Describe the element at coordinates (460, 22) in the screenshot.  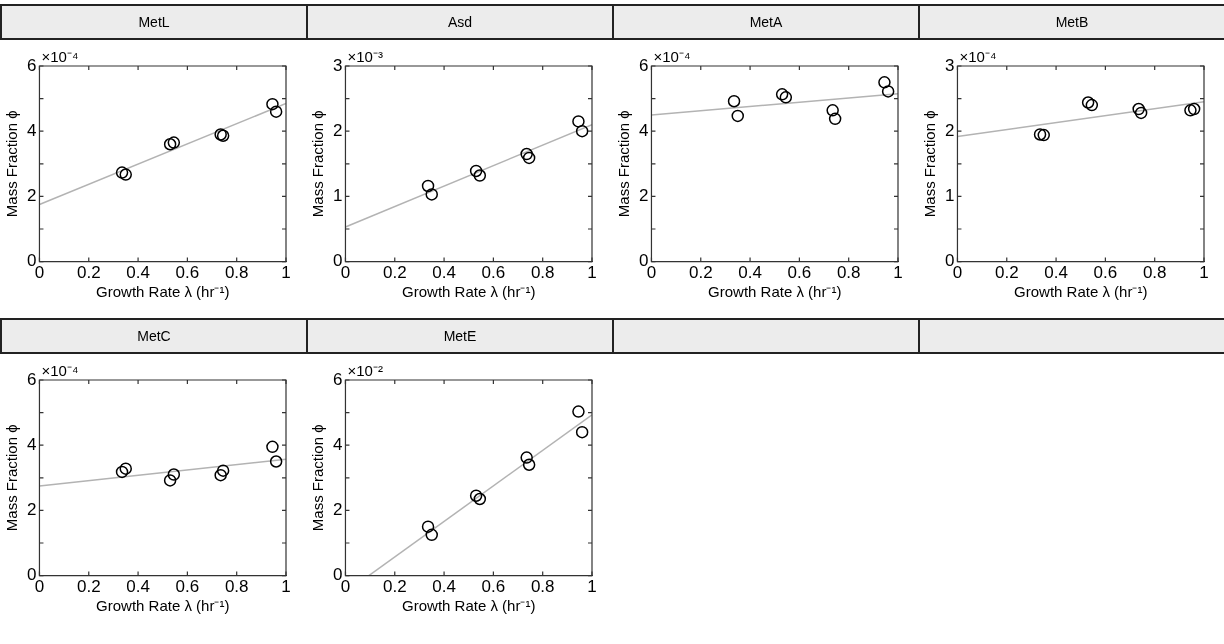
I see `chart-title: Asd` at that location.